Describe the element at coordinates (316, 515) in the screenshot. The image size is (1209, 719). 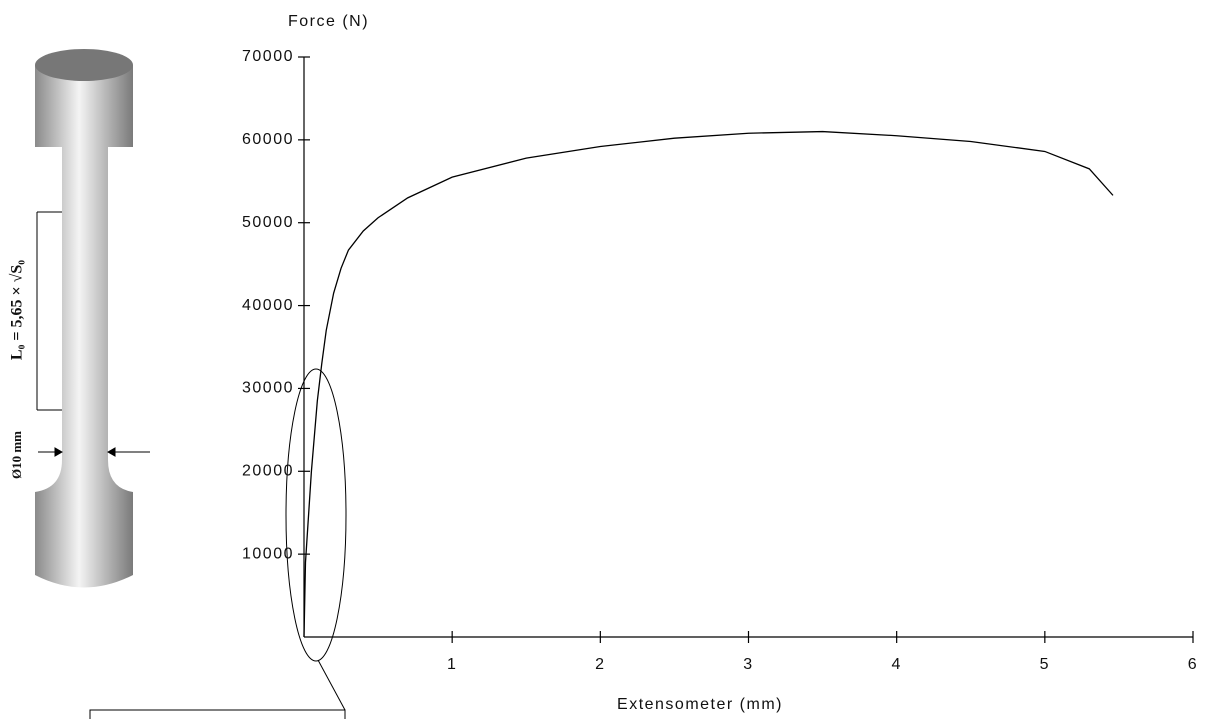
I see `annotation-ellipse` at that location.